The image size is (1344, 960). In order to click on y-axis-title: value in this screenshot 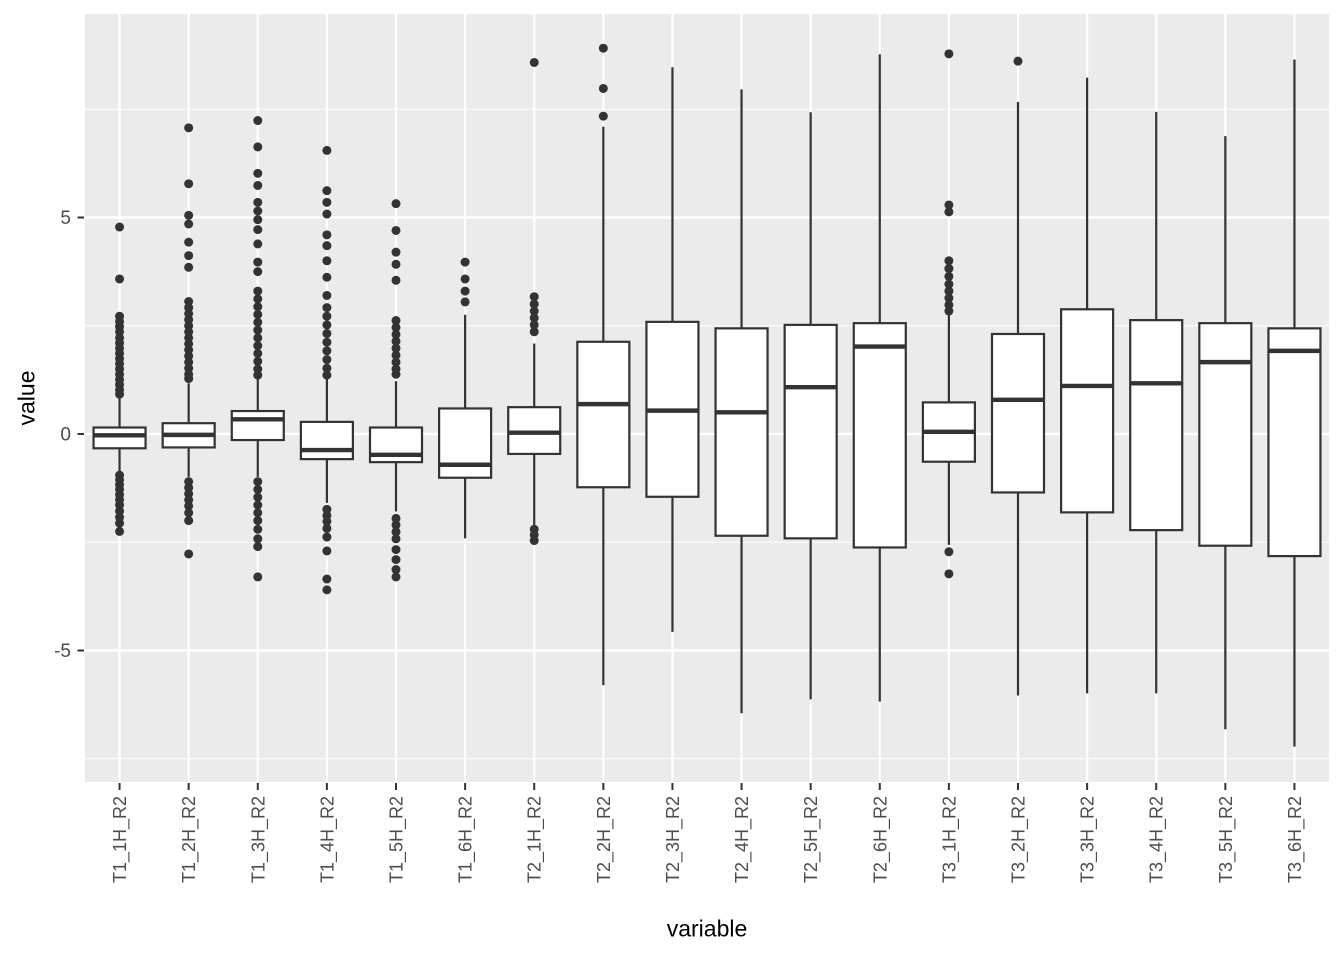, I will do `click(26, 398)`.